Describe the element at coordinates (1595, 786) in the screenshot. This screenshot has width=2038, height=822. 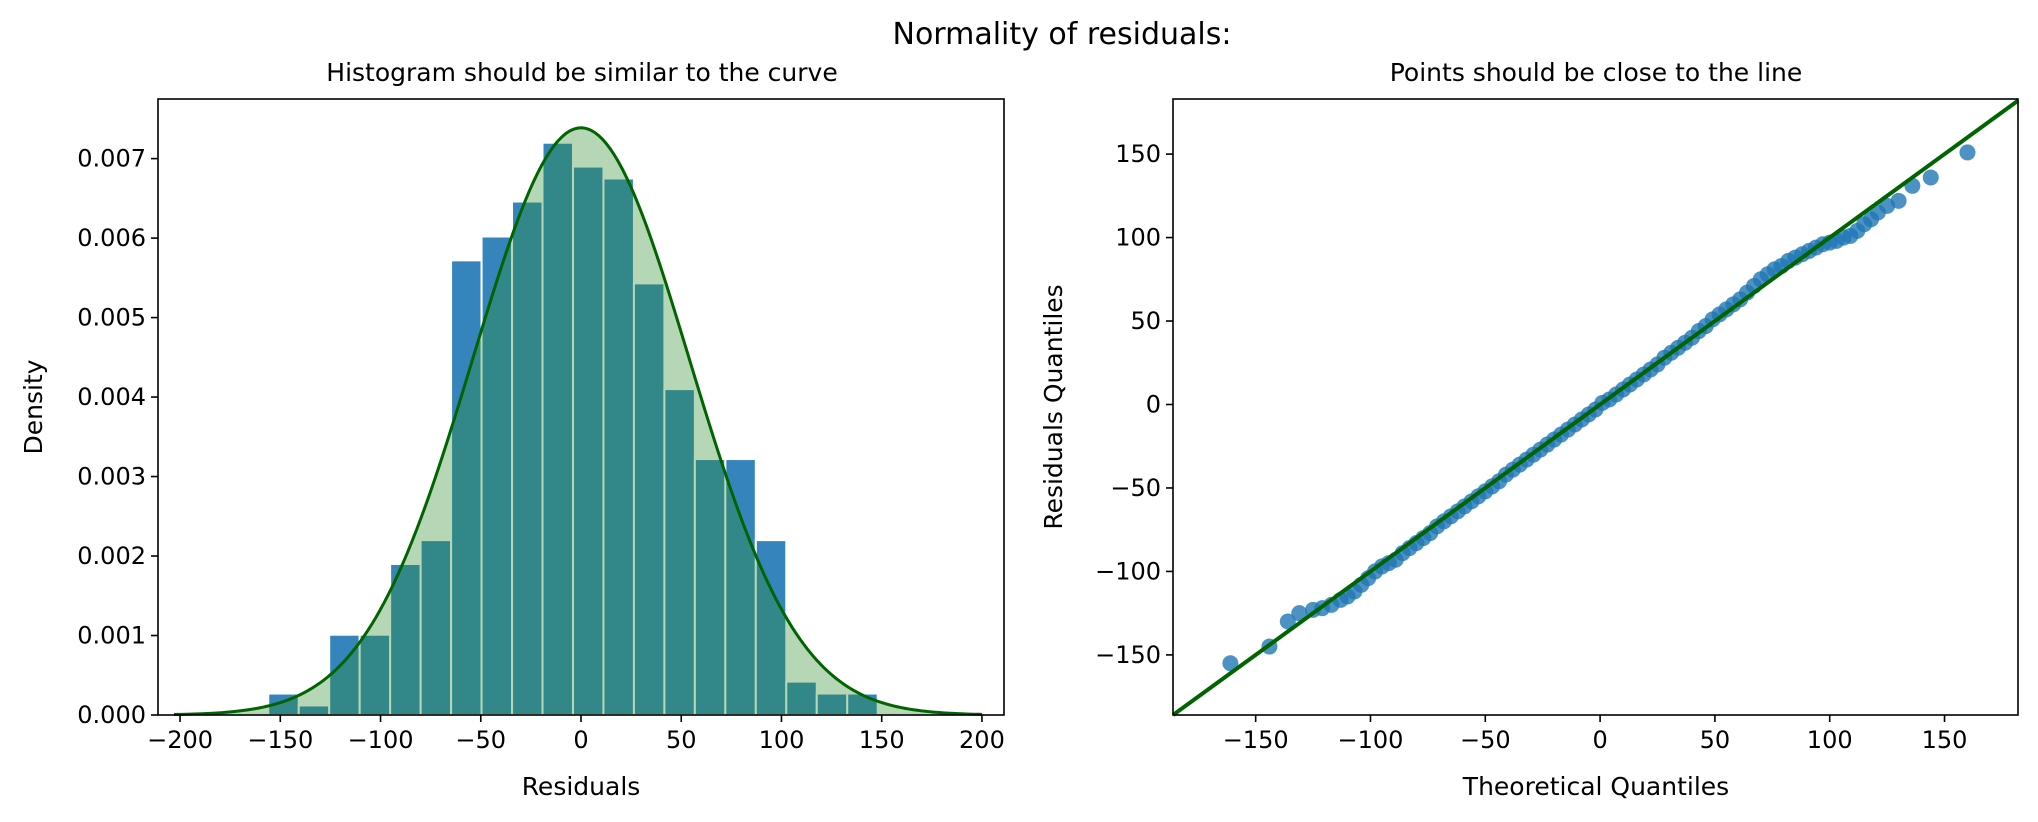
I see `qq-x-axis-label: Theoretical Quantiles` at that location.